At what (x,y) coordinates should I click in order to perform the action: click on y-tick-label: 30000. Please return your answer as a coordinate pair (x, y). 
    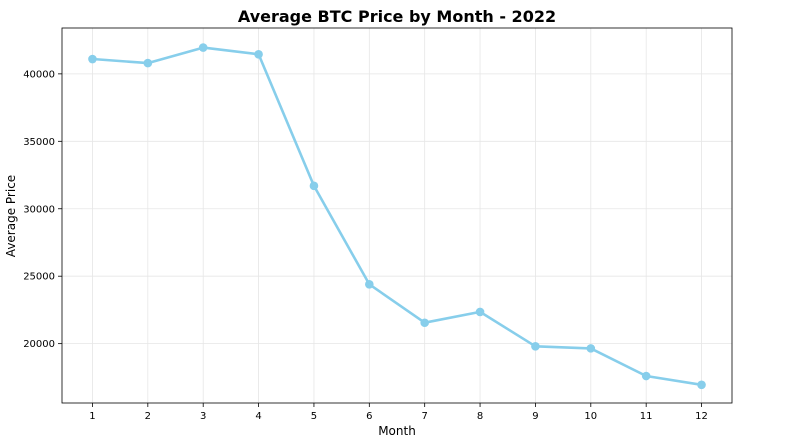
    Looking at the image, I should click on (39, 209).